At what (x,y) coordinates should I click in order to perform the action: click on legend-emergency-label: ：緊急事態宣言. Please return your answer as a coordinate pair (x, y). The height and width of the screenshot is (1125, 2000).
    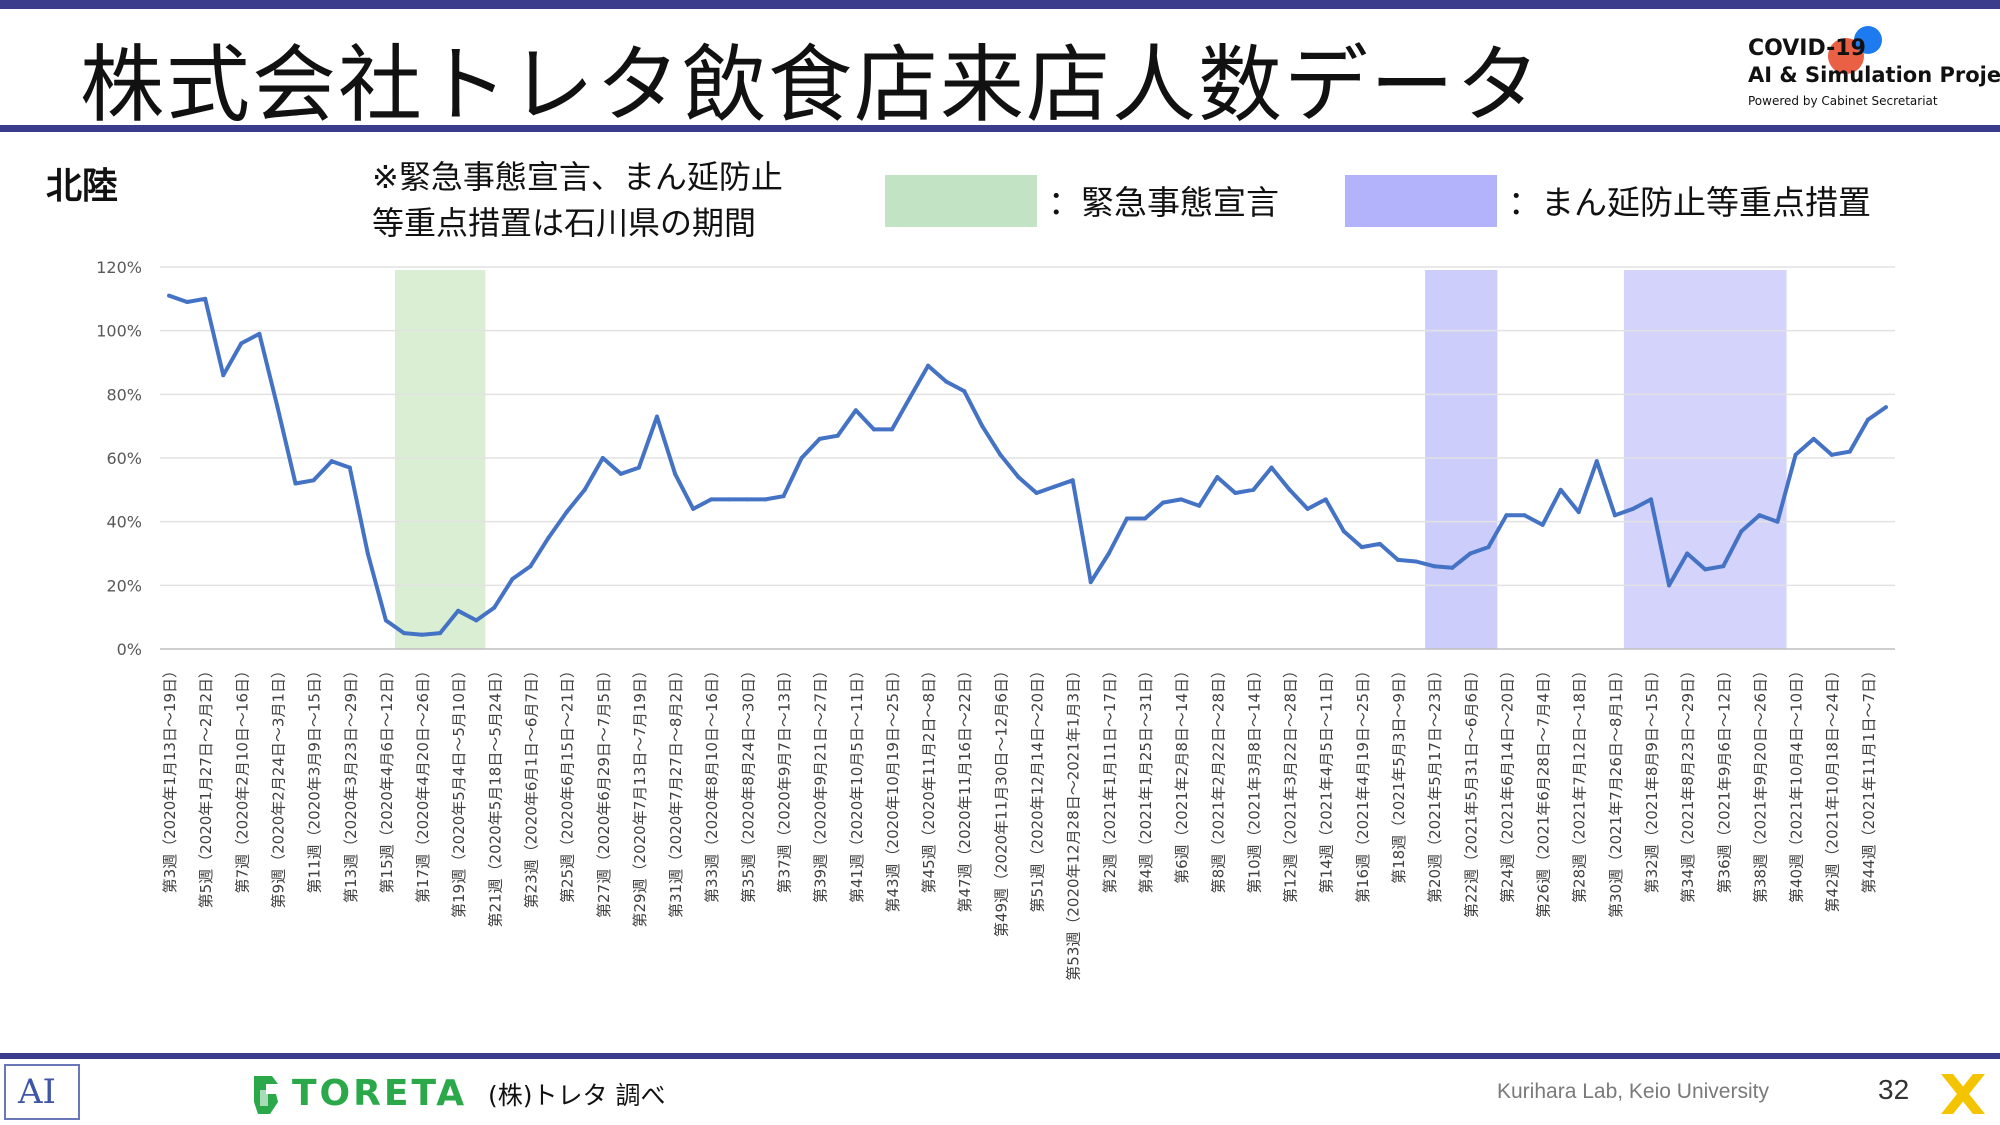
    Looking at the image, I should click on (1163, 202).